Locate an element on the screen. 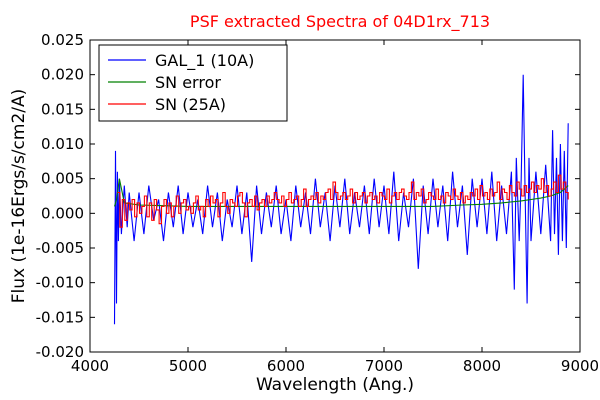  legend-frame is located at coordinates (193, 83).